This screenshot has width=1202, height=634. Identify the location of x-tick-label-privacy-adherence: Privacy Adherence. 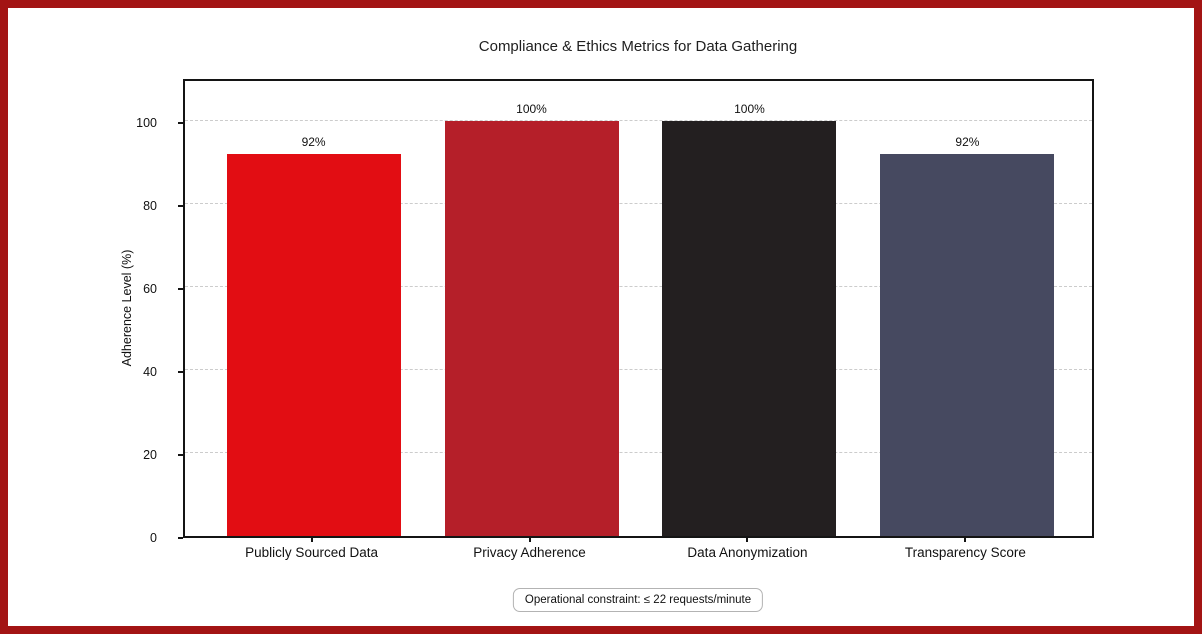
(529, 552).